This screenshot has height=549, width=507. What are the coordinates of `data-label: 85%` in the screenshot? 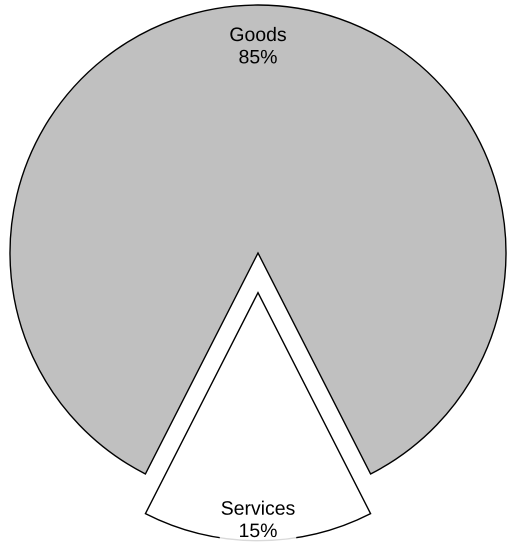 It's located at (258, 57).